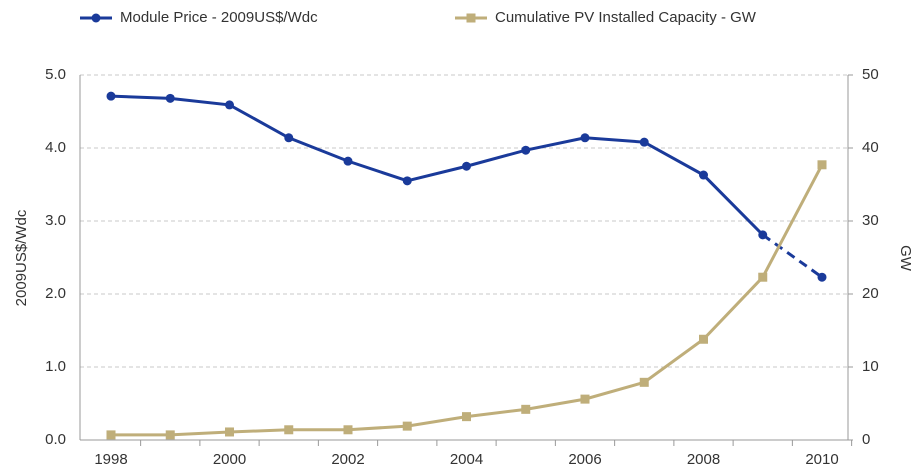  What do you see at coordinates (55, 439) in the screenshot?
I see `y-tick-label: 0.0` at bounding box center [55, 439].